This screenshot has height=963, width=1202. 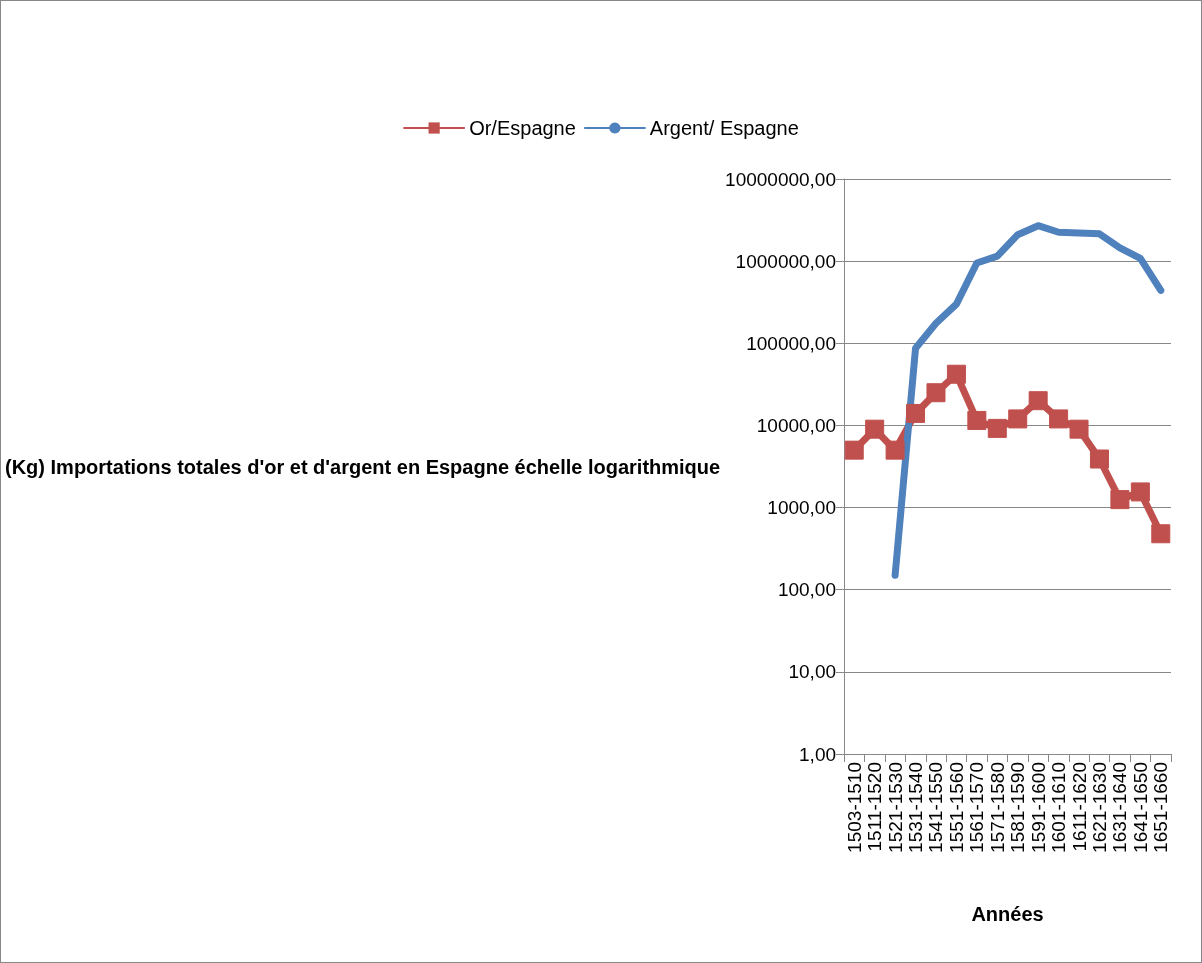 I want to click on y-axis-title: (Kg) Importations totales d'or et d'argent en Espagne échelle logarithmique, so click(x=363, y=466).